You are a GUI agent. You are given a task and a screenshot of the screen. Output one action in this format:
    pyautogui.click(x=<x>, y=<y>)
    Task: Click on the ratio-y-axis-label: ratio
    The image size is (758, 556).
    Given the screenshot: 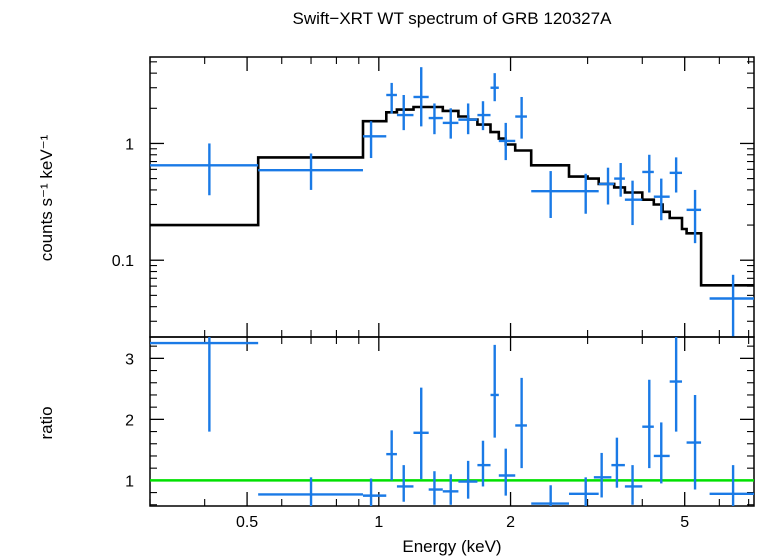 What is the action you would take?
    pyautogui.click(x=46, y=422)
    